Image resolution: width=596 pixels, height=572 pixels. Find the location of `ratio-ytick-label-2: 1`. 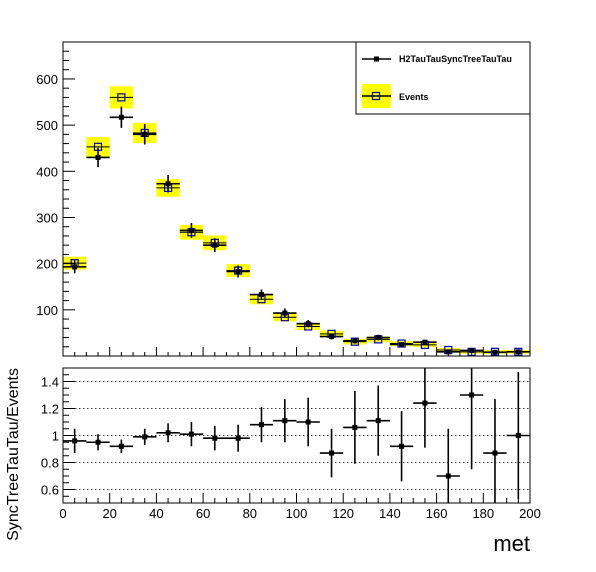

ratio-ytick-label-2: 1 is located at coordinates (55, 436).